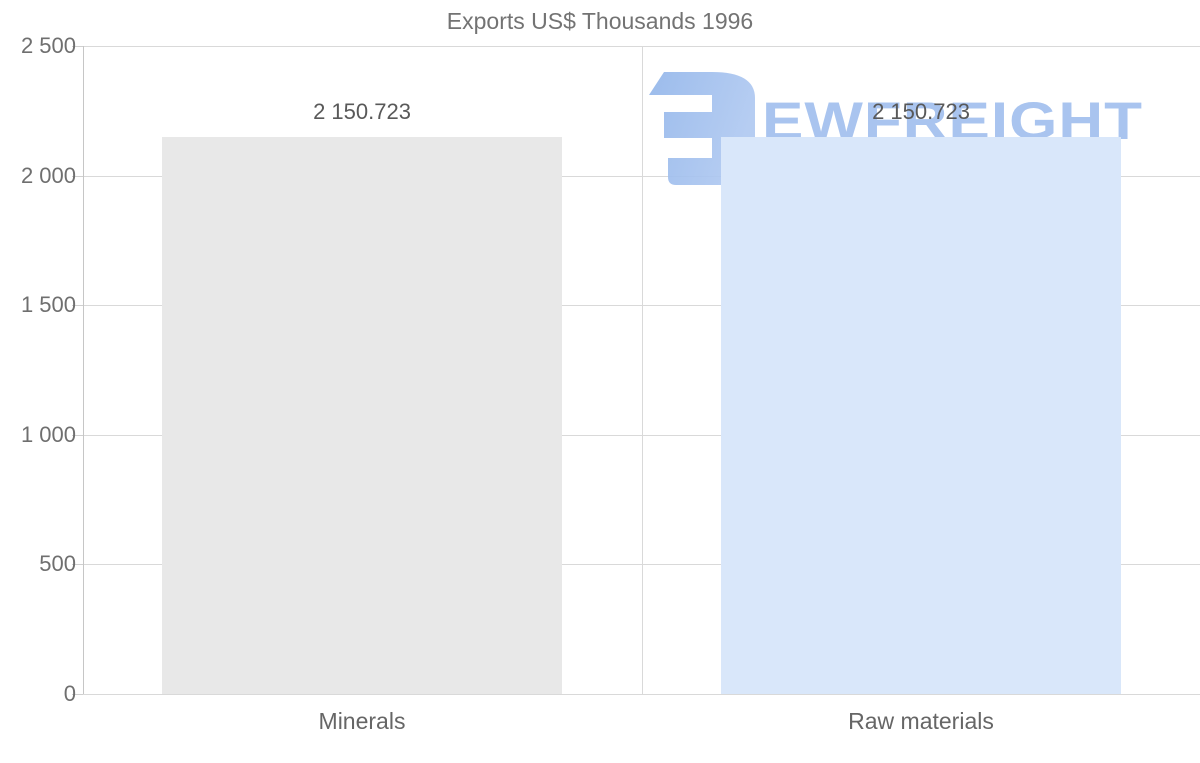 This screenshot has width=1200, height=763. Describe the element at coordinates (48, 434) in the screenshot. I see `y-tick-label: 1 000` at that location.